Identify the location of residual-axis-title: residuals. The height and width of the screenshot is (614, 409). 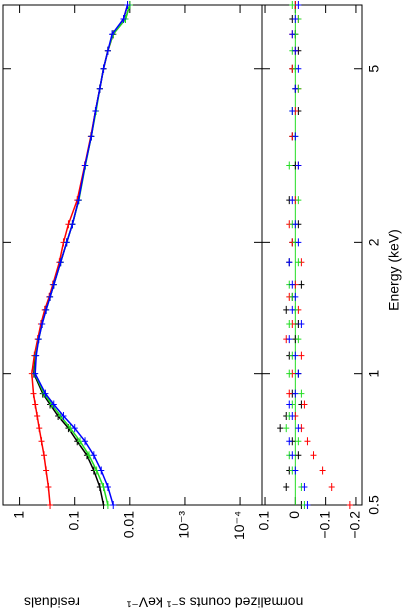
(52, 602).